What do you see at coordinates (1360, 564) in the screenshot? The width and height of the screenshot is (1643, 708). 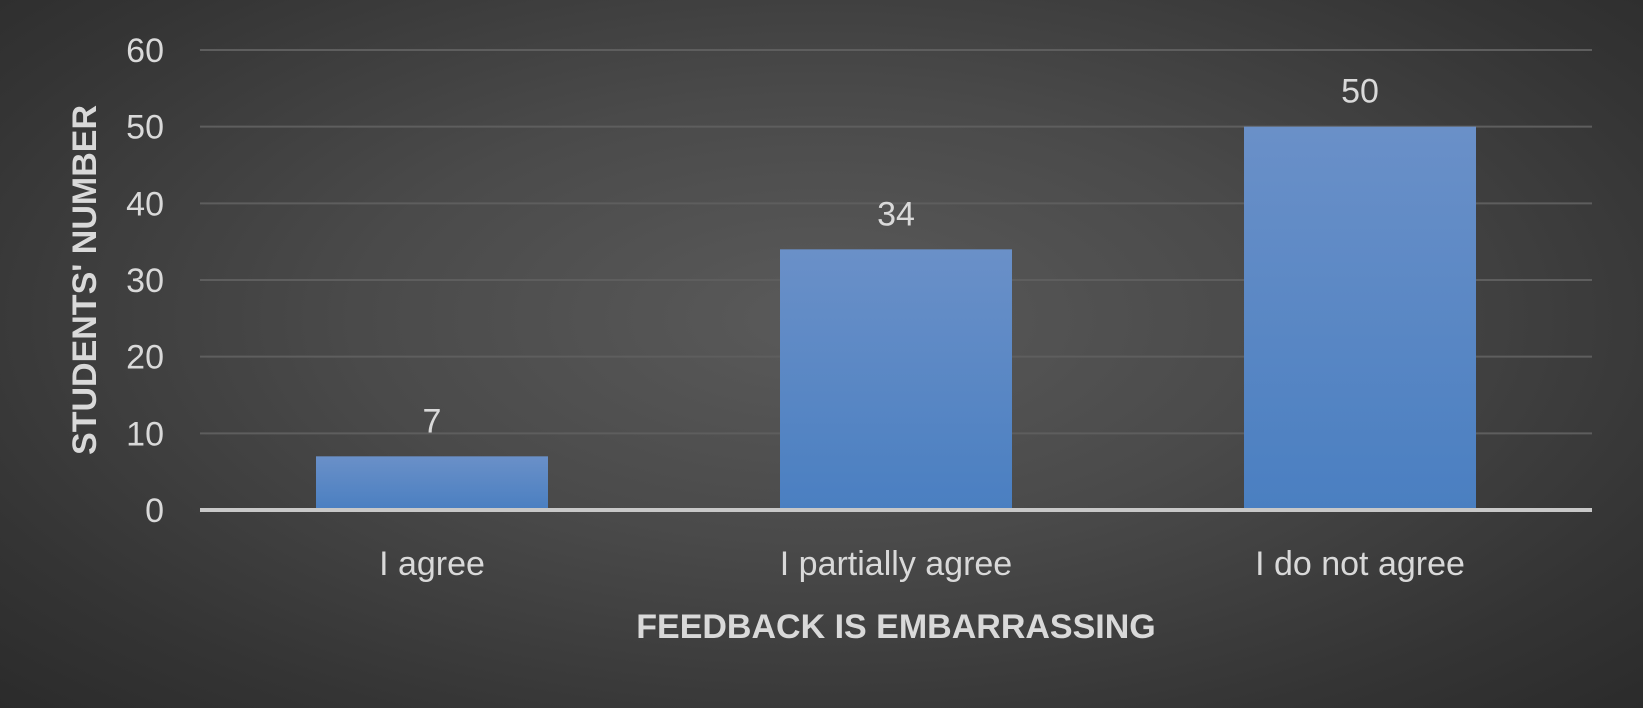 I see `x-tick-label: I do not agree` at bounding box center [1360, 564].